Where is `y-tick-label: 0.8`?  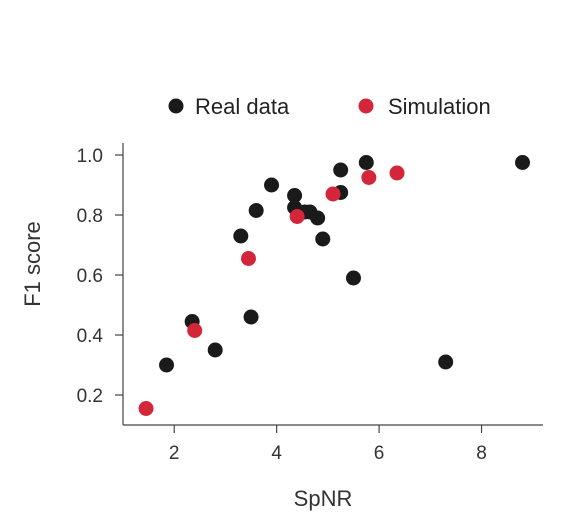
y-tick-label: 0.8 is located at coordinates (90, 216).